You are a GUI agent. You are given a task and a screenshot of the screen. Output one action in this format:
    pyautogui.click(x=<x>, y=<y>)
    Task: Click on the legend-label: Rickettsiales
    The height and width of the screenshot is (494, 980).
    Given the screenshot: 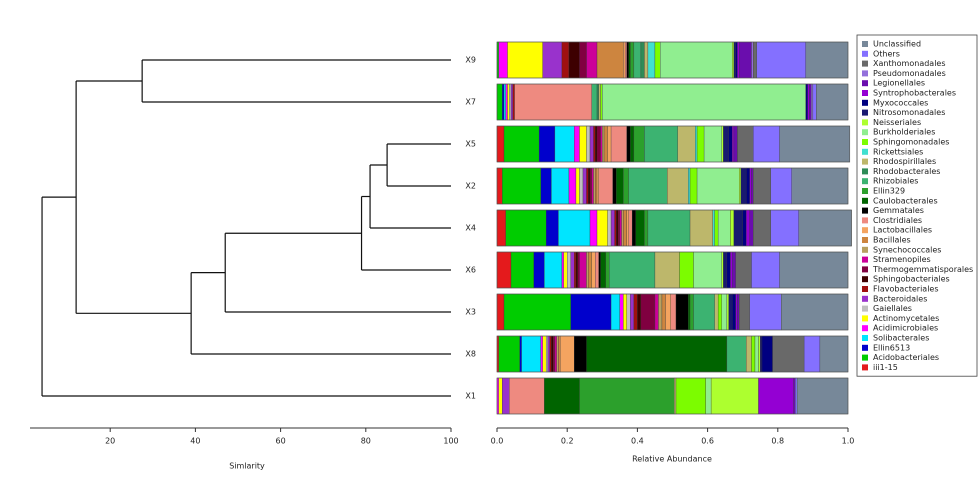 What is the action you would take?
    pyautogui.click(x=898, y=151)
    